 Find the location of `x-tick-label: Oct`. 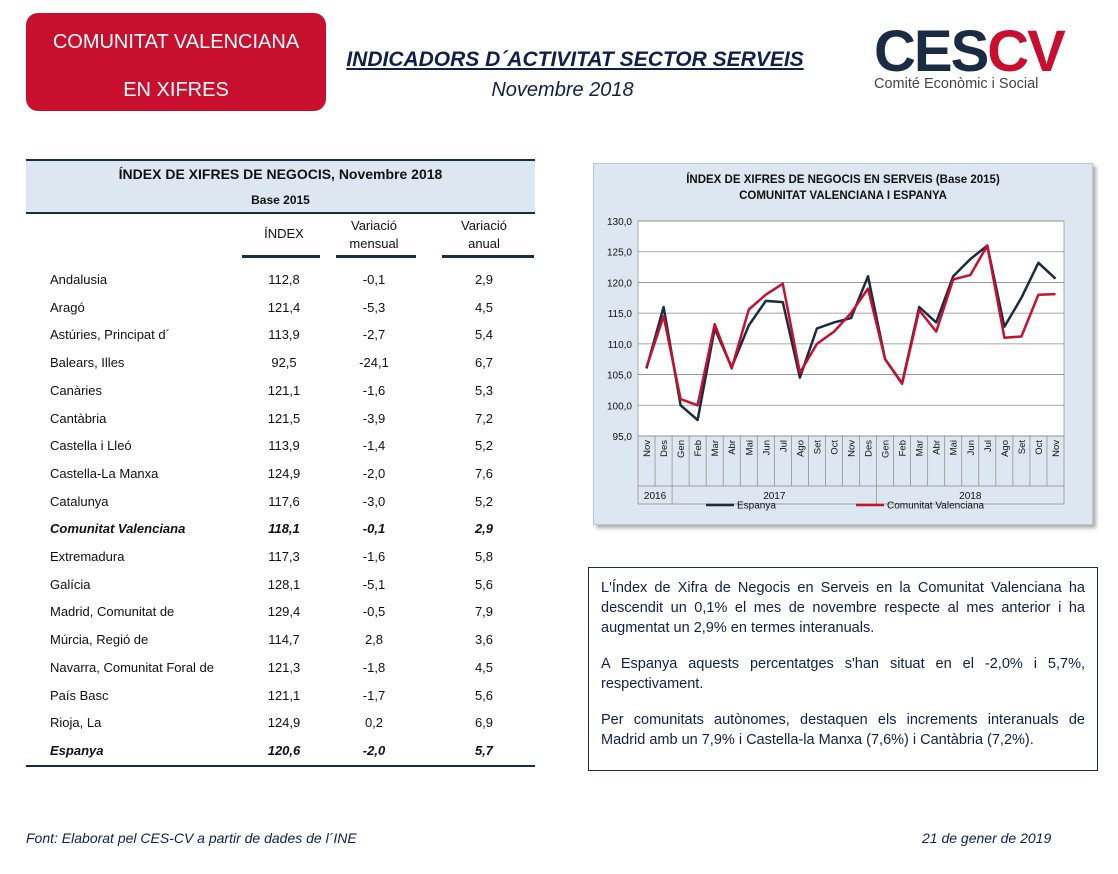

x-tick-label: Oct is located at coordinates (1039, 447).